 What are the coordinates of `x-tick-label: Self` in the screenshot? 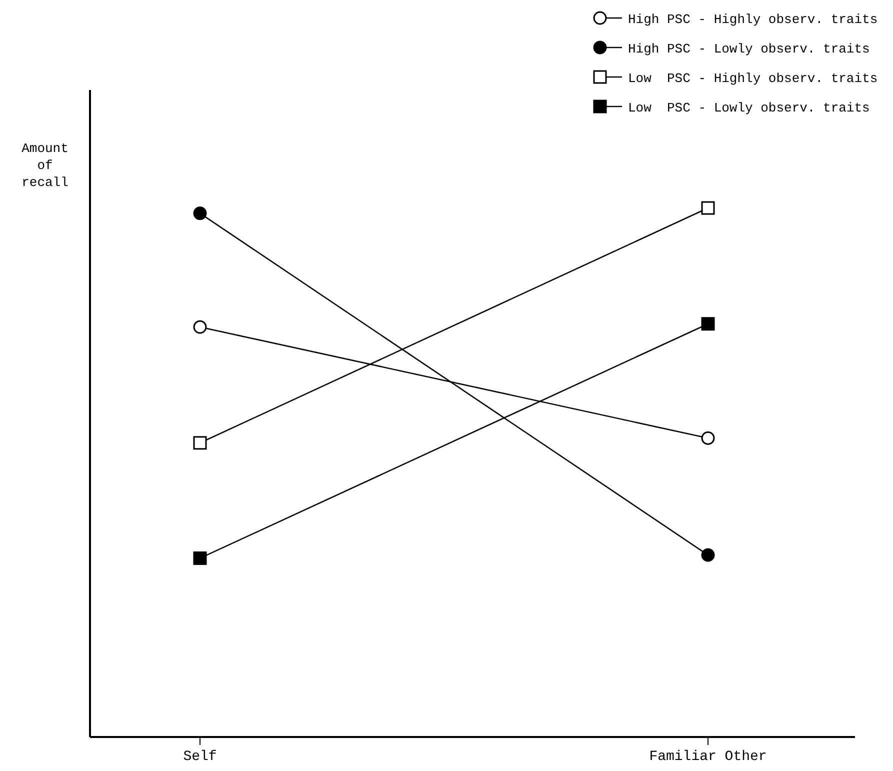 It's located at (200, 757).